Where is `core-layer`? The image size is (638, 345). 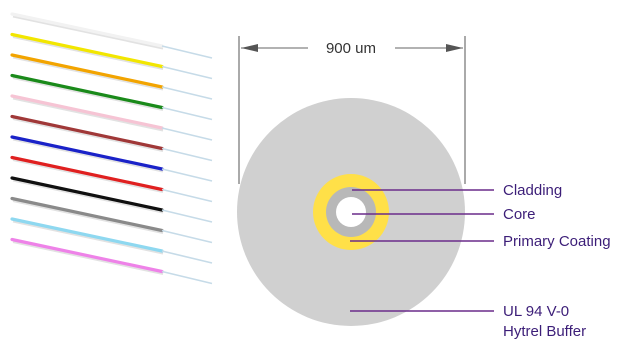 core-layer is located at coordinates (351, 212).